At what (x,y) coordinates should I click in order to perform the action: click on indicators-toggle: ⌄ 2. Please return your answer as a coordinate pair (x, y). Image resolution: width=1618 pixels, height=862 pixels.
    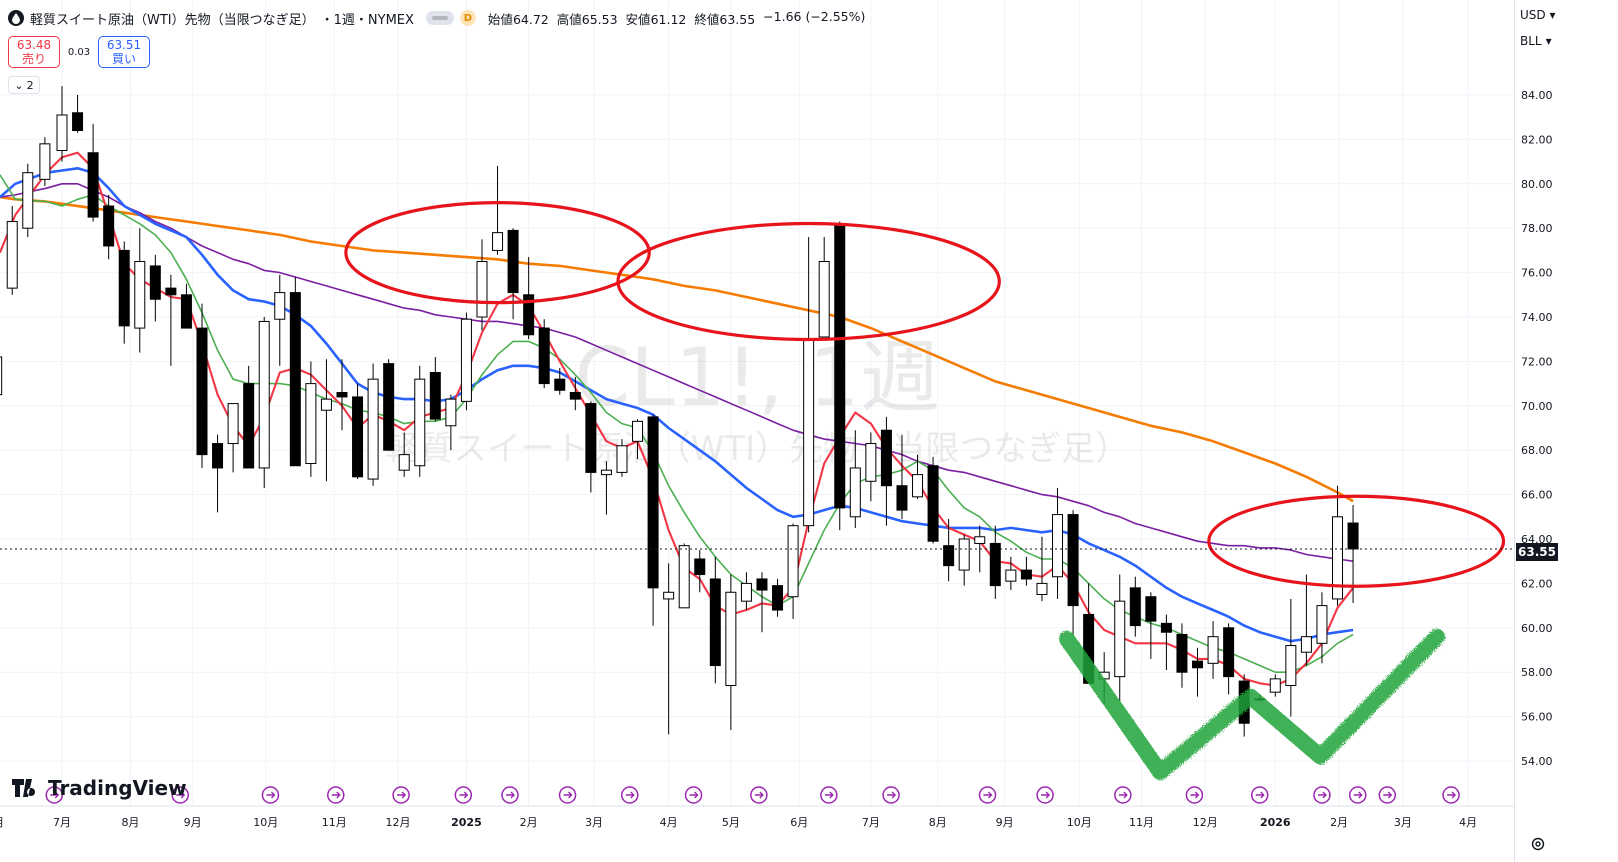
    Looking at the image, I should click on (24, 85).